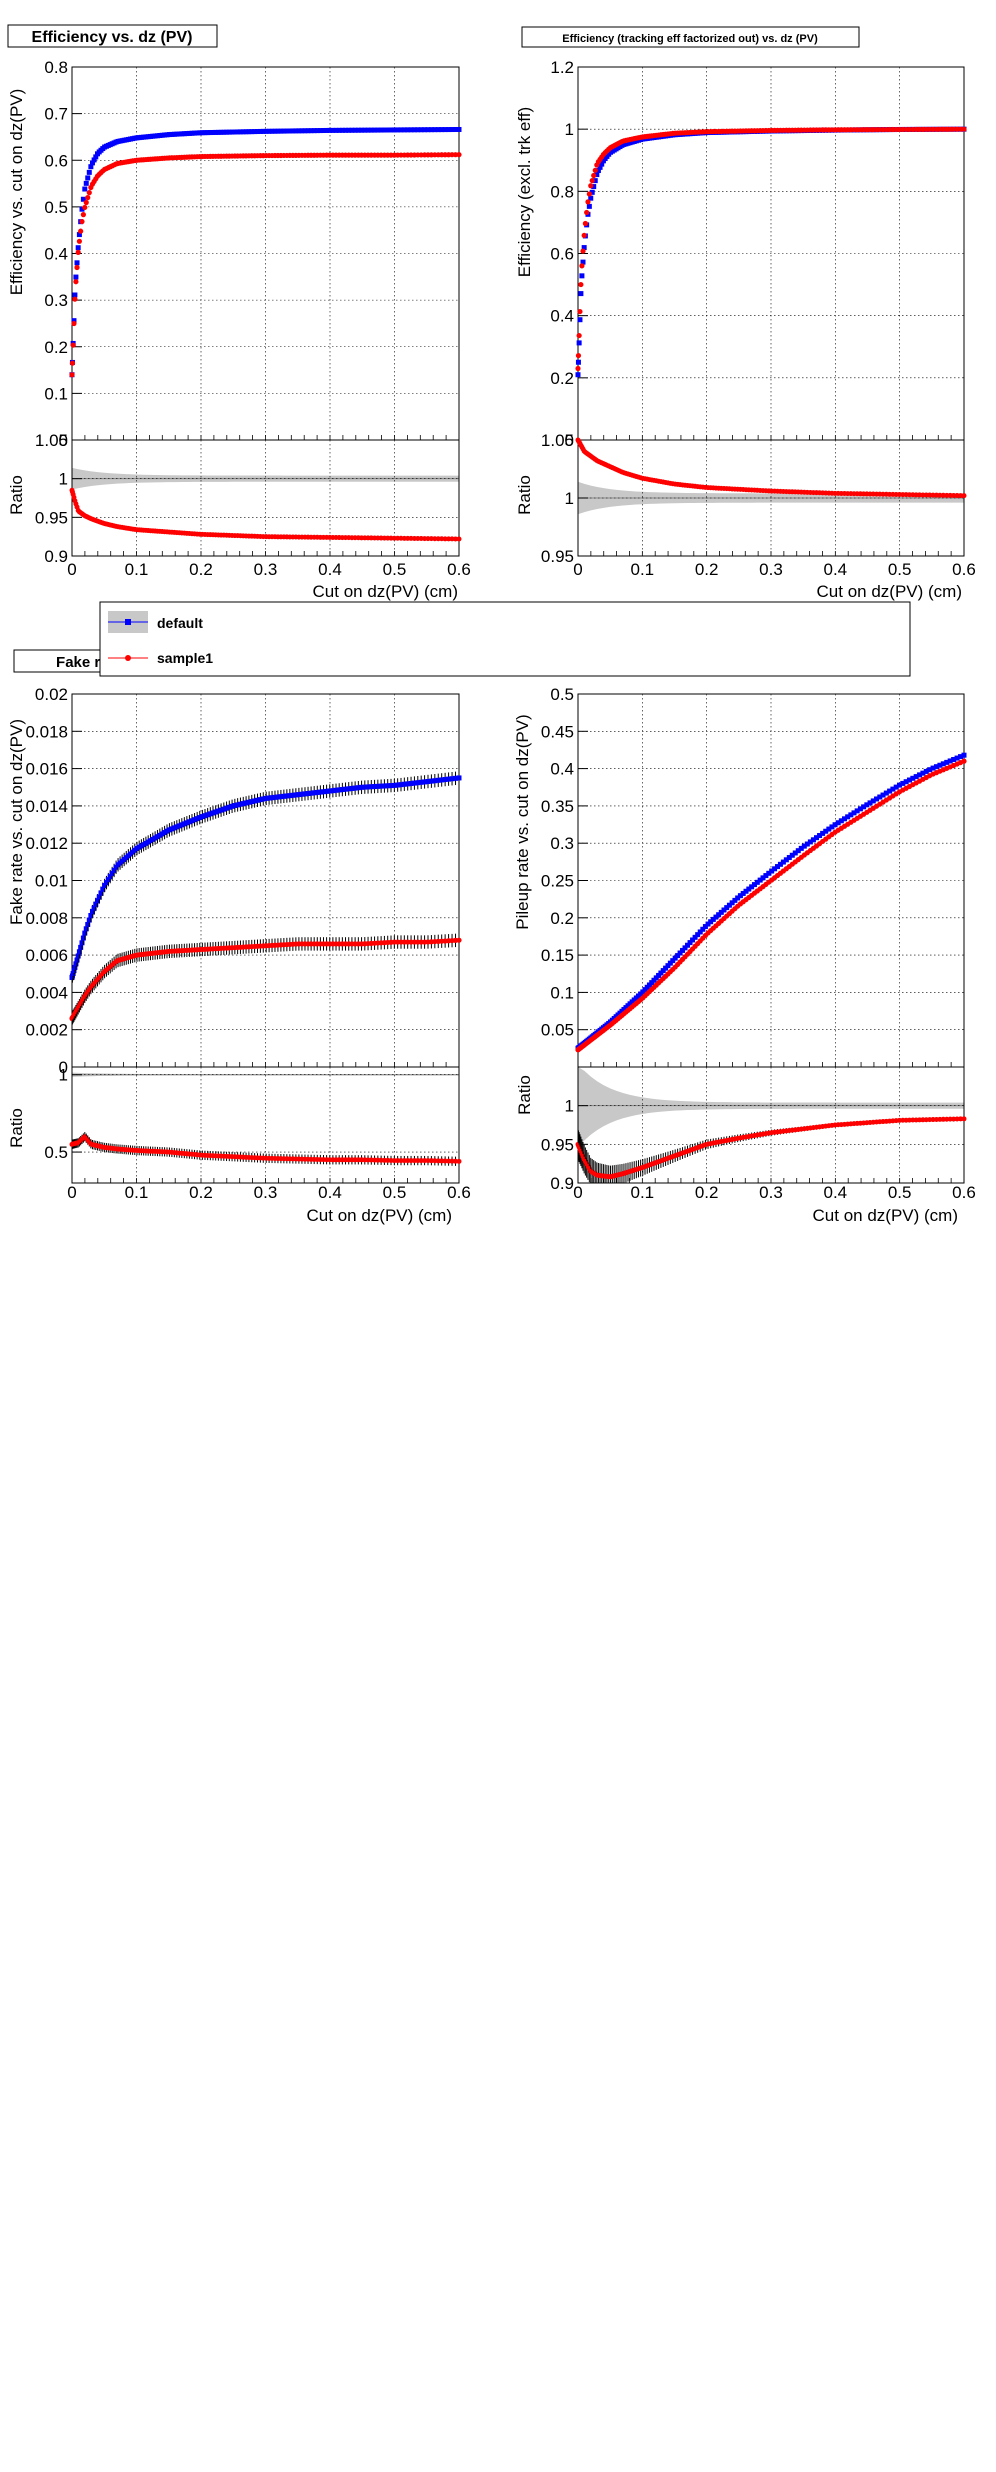  Describe the element at coordinates (56, 67) in the screenshot. I see `y-tick-label: 0.8` at that location.